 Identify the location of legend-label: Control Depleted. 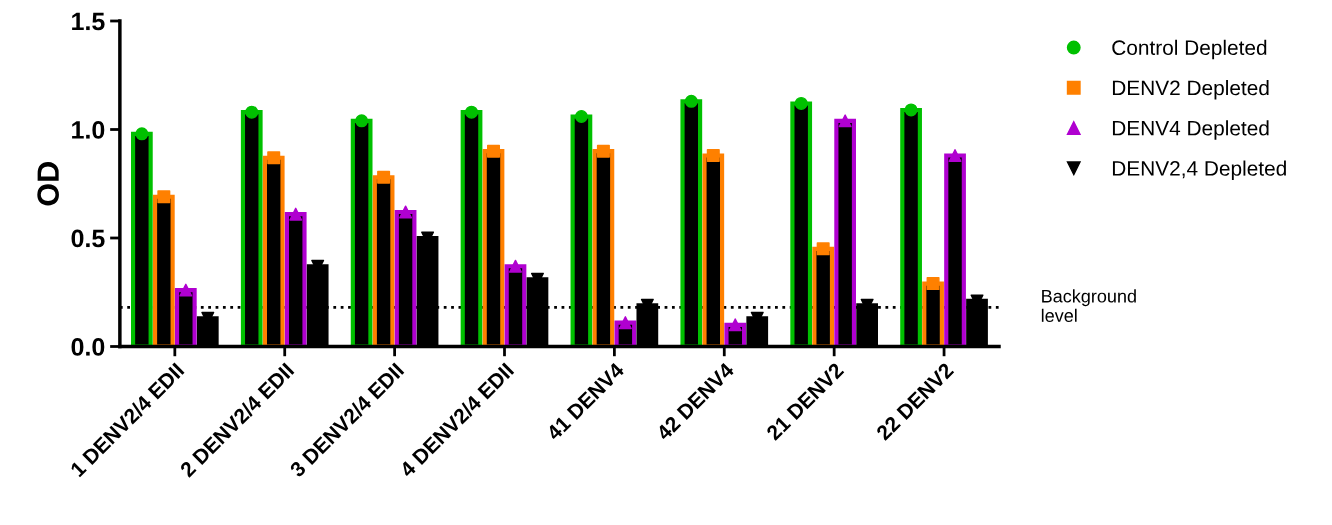
(1189, 49).